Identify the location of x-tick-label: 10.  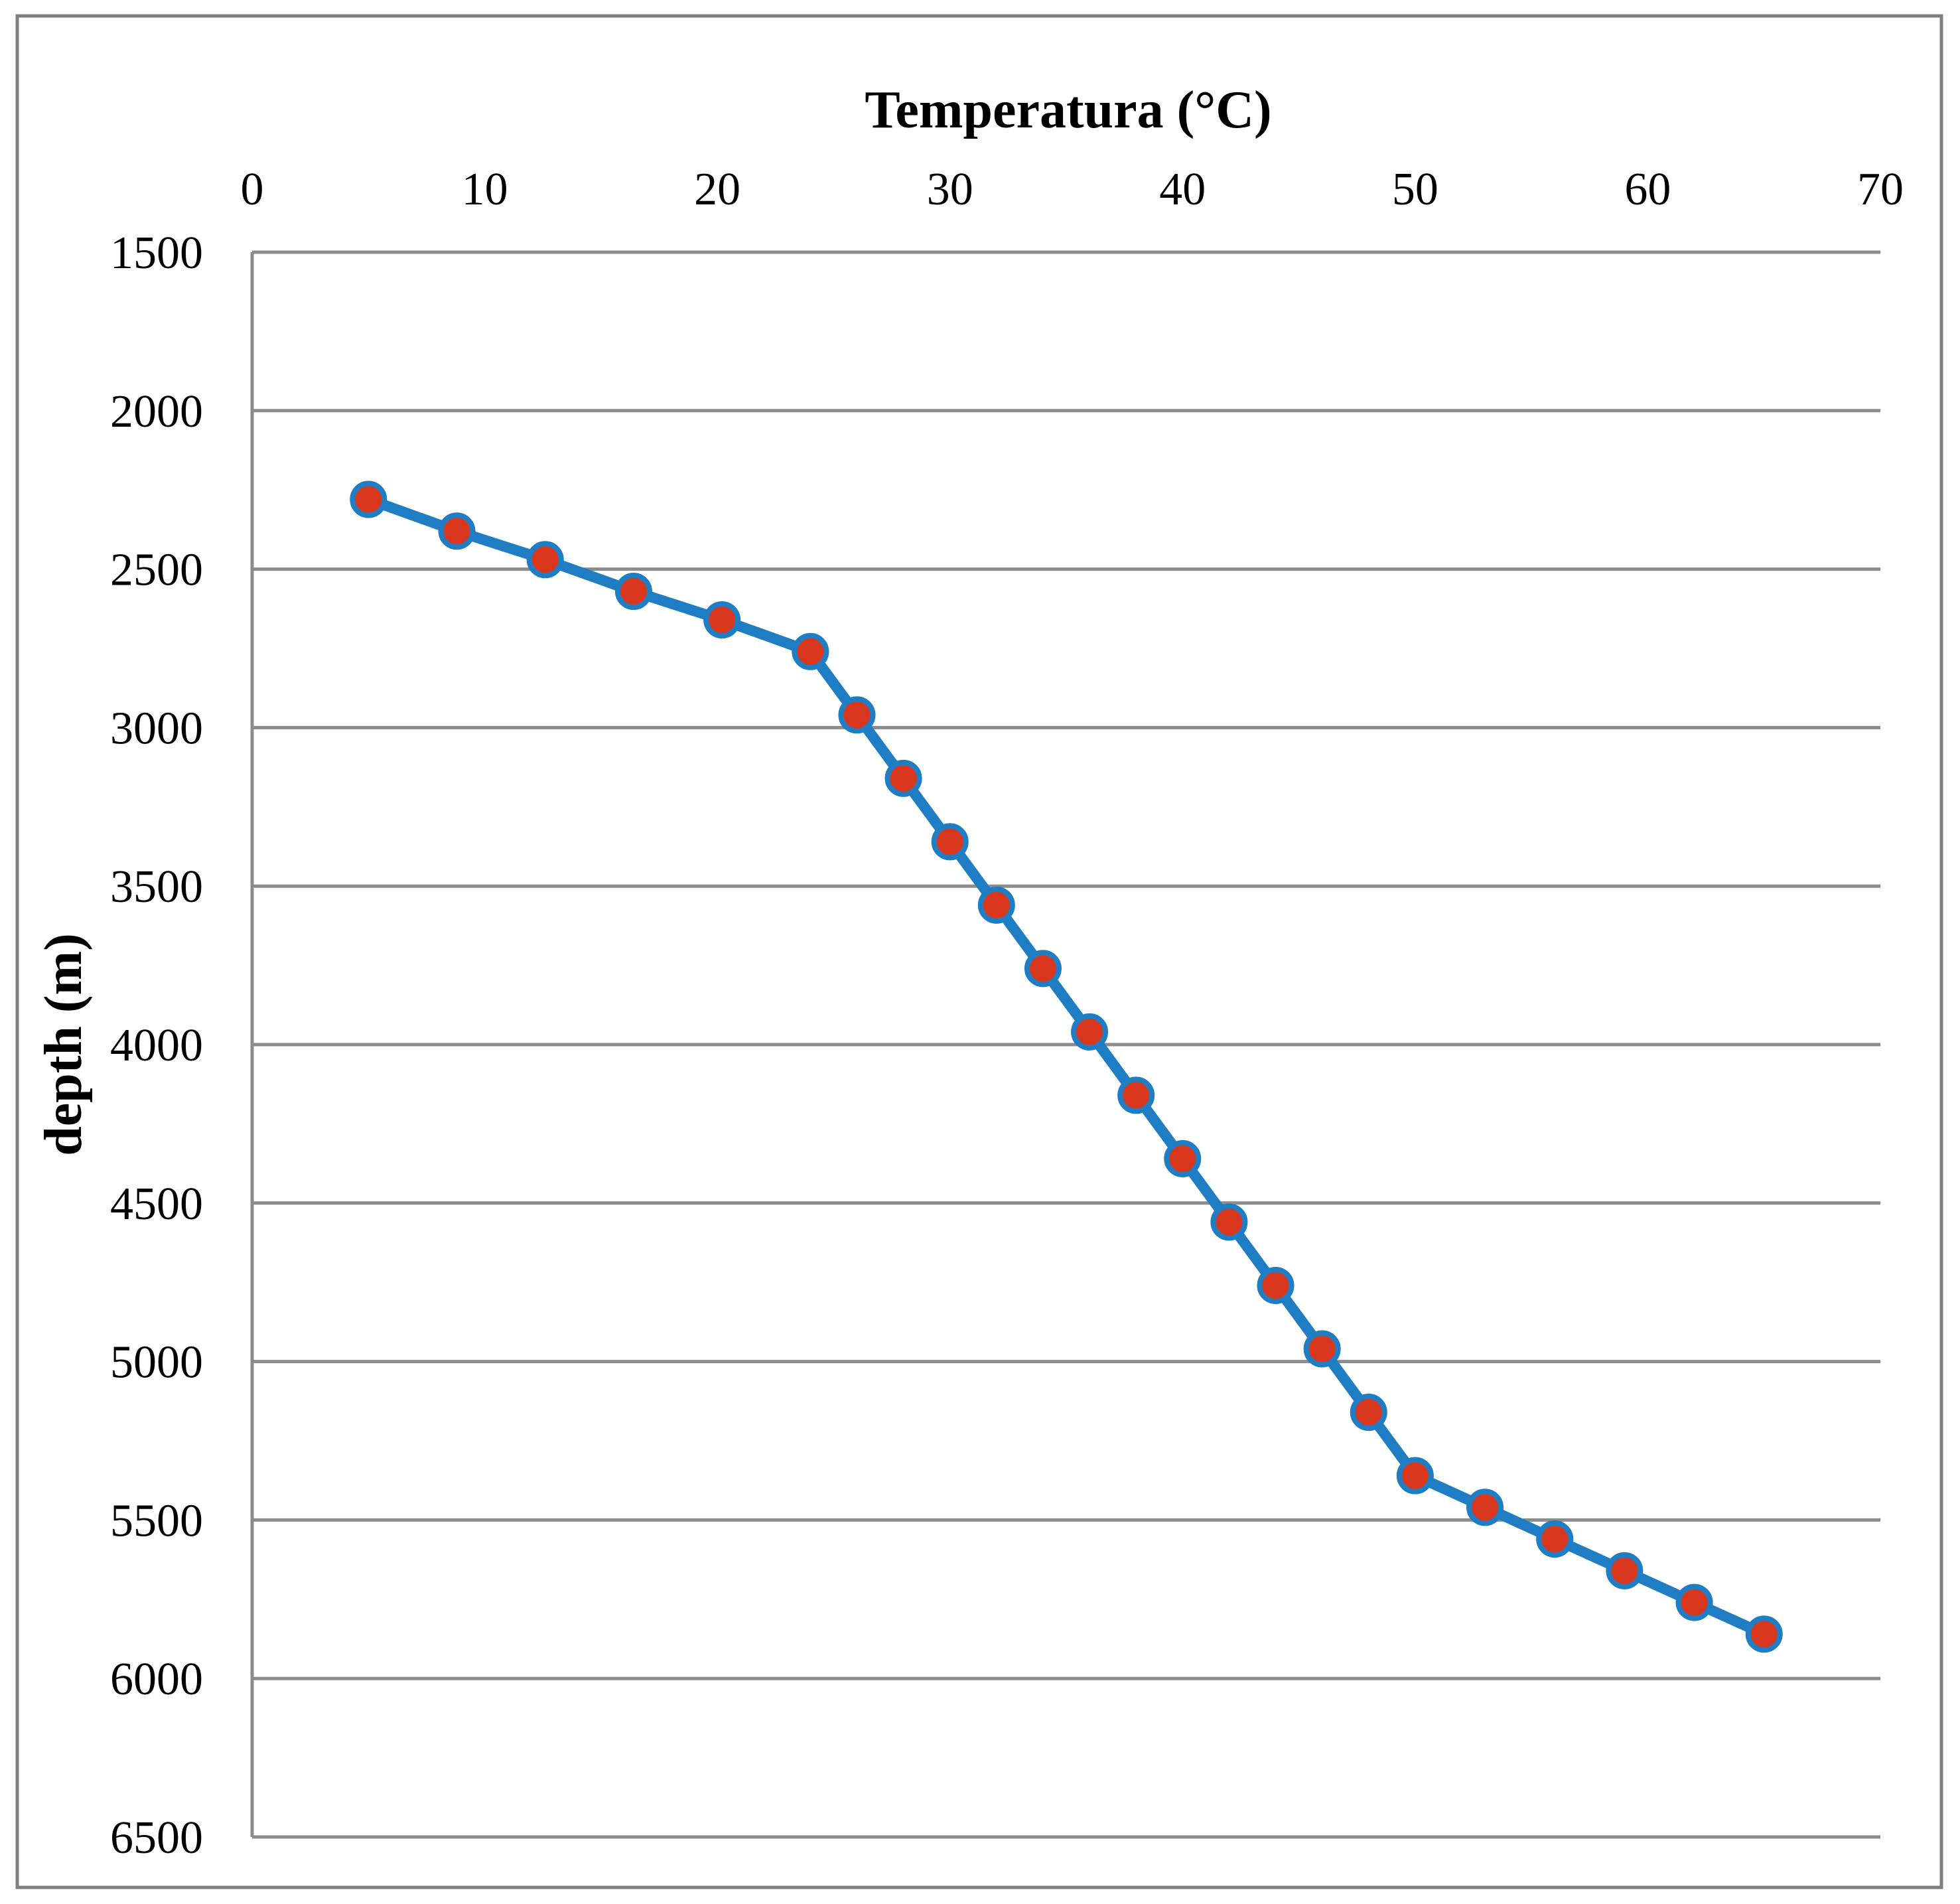
(485, 189).